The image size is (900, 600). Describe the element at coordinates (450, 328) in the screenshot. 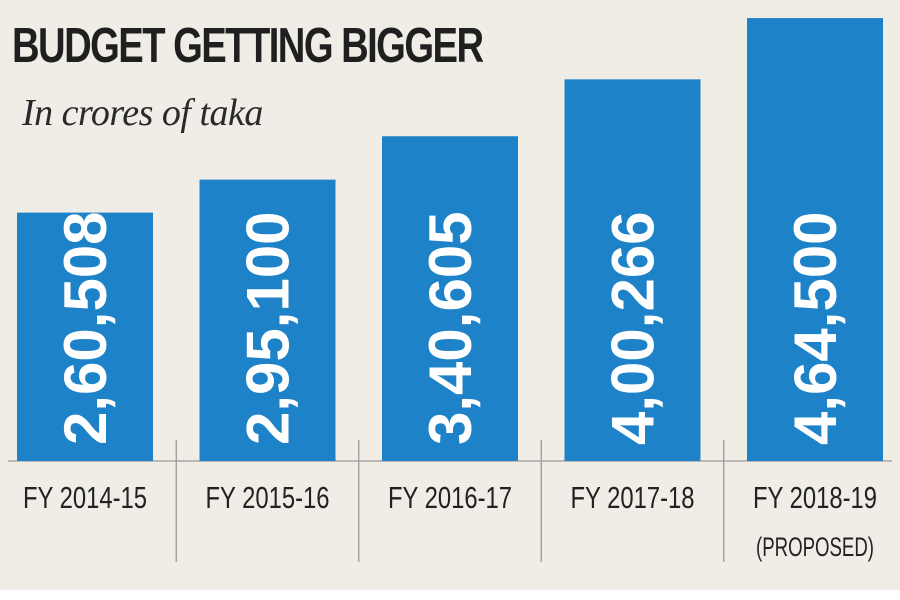

I see `bar-value-label: 3,40,605` at that location.